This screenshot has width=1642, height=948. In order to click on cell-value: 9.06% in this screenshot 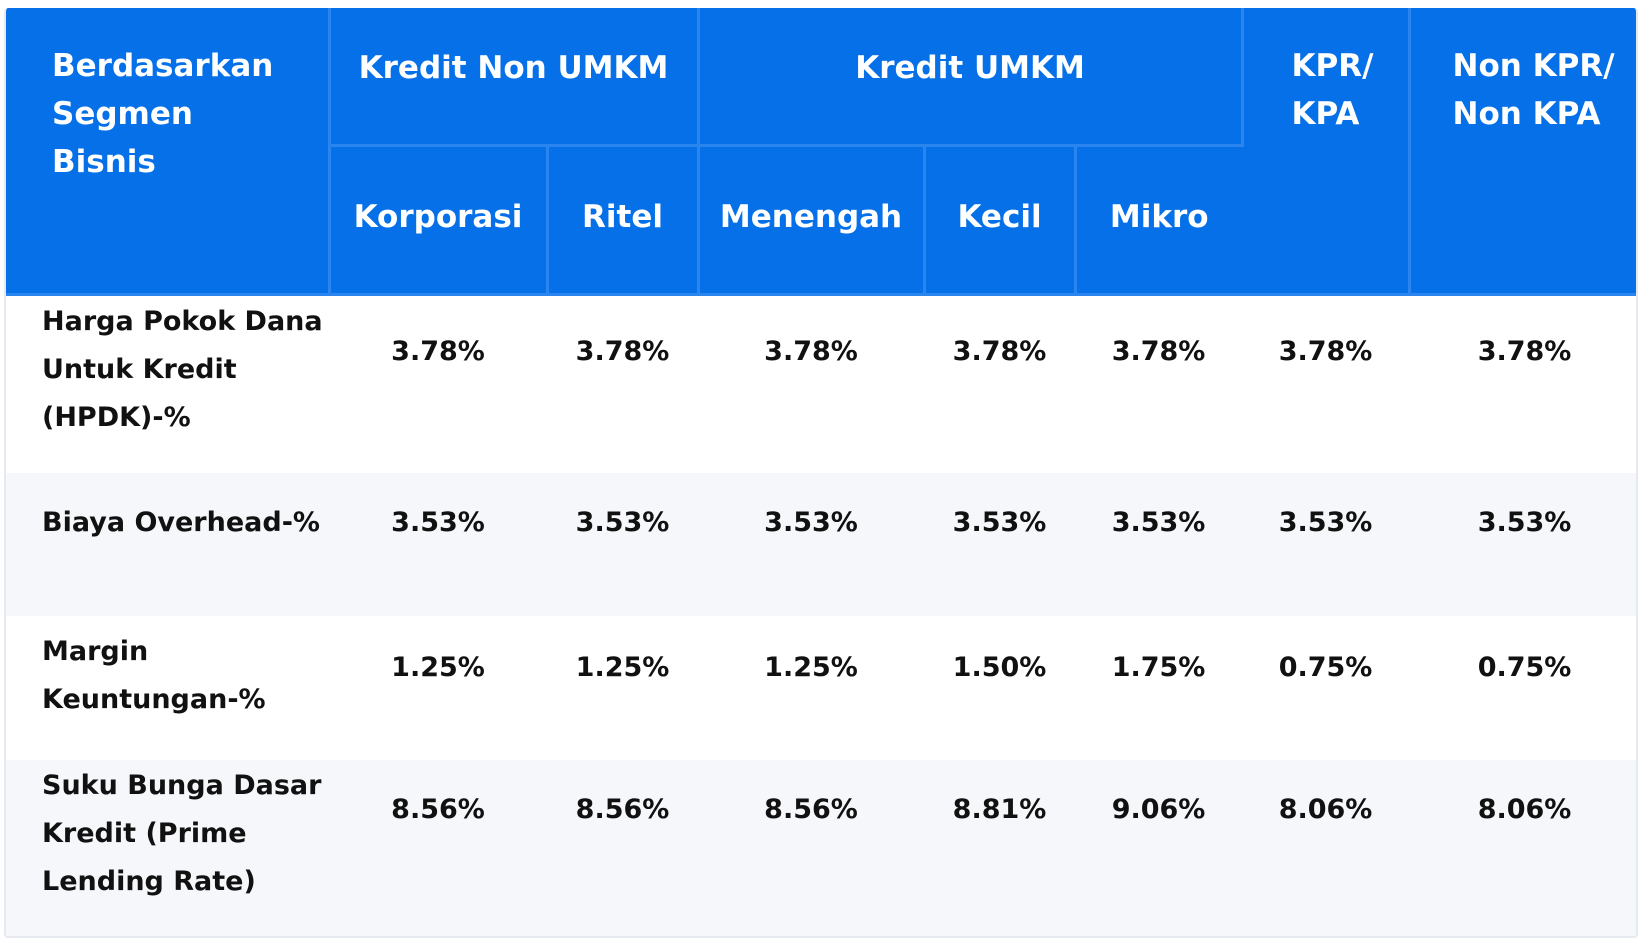, I will do `click(1158, 809)`.